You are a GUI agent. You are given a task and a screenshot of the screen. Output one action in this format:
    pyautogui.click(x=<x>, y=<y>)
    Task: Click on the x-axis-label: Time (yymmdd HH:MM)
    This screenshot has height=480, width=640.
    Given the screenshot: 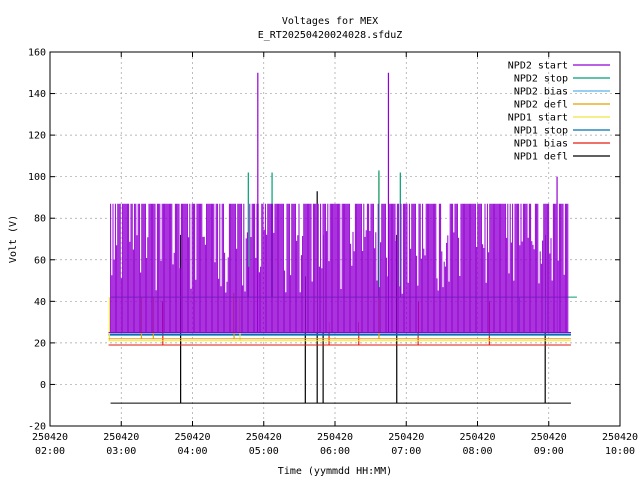 What is the action you would take?
    pyautogui.click(x=335, y=471)
    